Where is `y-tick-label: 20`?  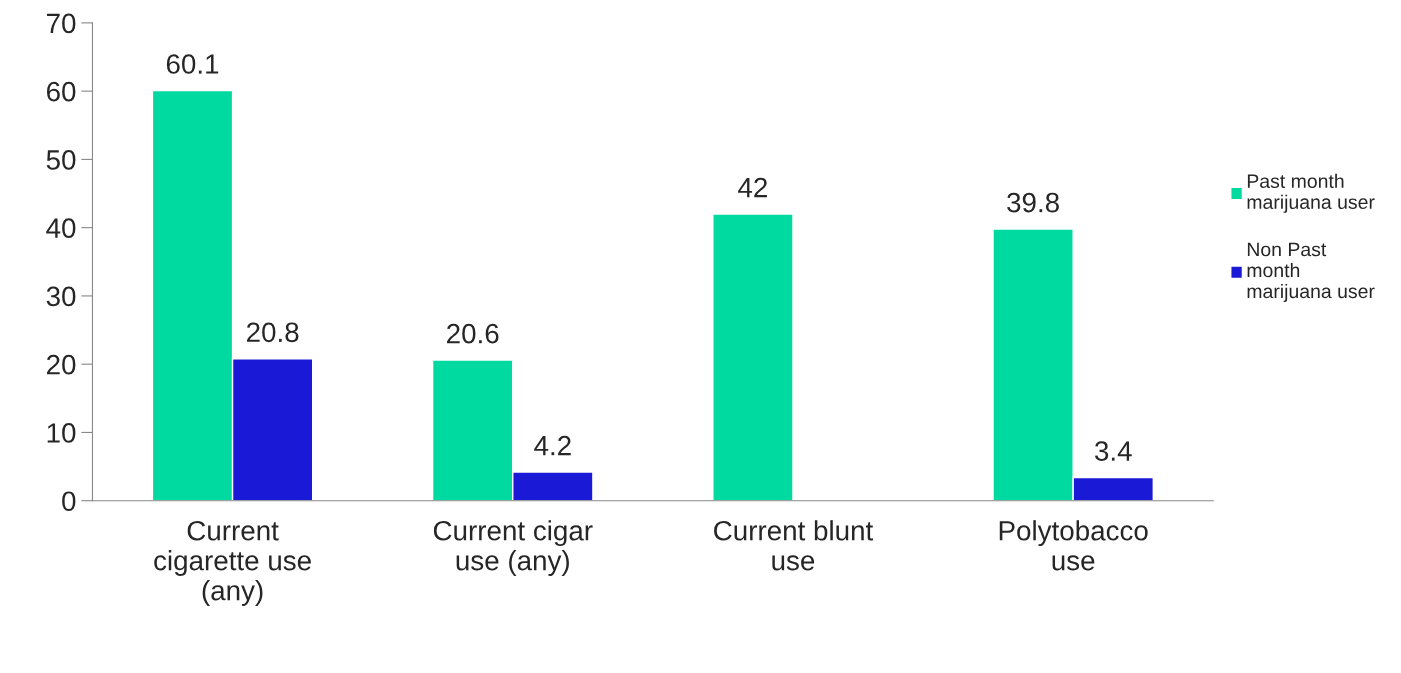
y-tick-label: 20 is located at coordinates (61, 364).